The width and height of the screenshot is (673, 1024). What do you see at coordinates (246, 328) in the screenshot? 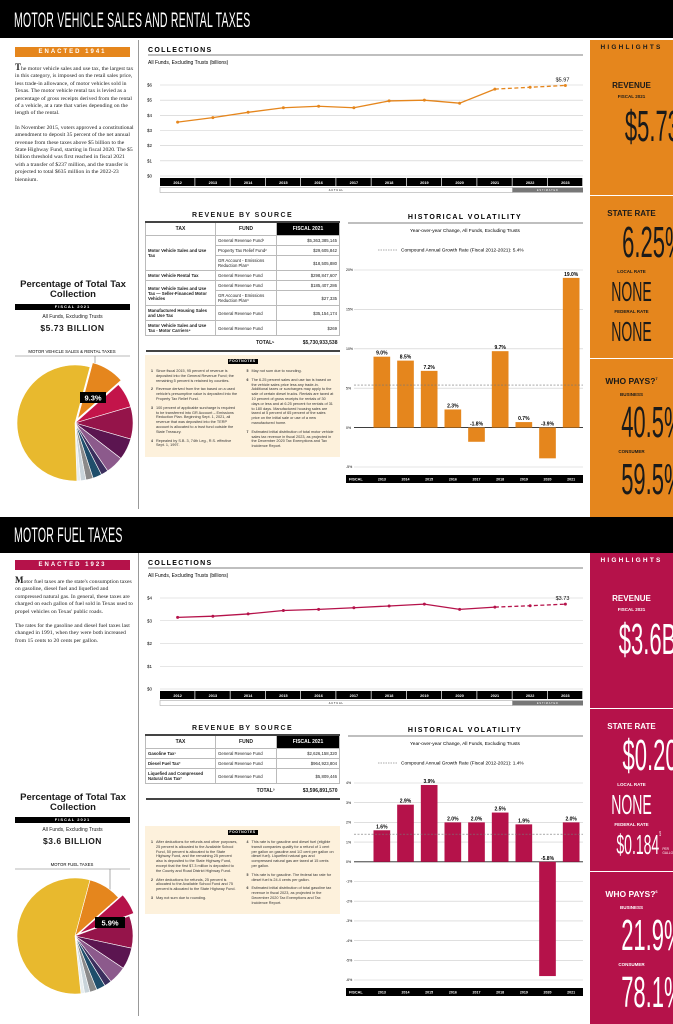
I see `fund-cell: General Revenue Fund` at bounding box center [246, 328].